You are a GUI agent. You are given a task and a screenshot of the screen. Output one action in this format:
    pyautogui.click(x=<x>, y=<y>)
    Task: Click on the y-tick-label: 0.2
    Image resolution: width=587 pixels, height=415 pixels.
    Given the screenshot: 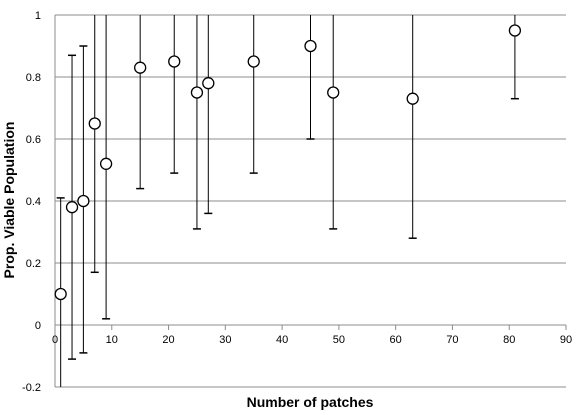 What is the action you would take?
    pyautogui.click(x=33, y=264)
    